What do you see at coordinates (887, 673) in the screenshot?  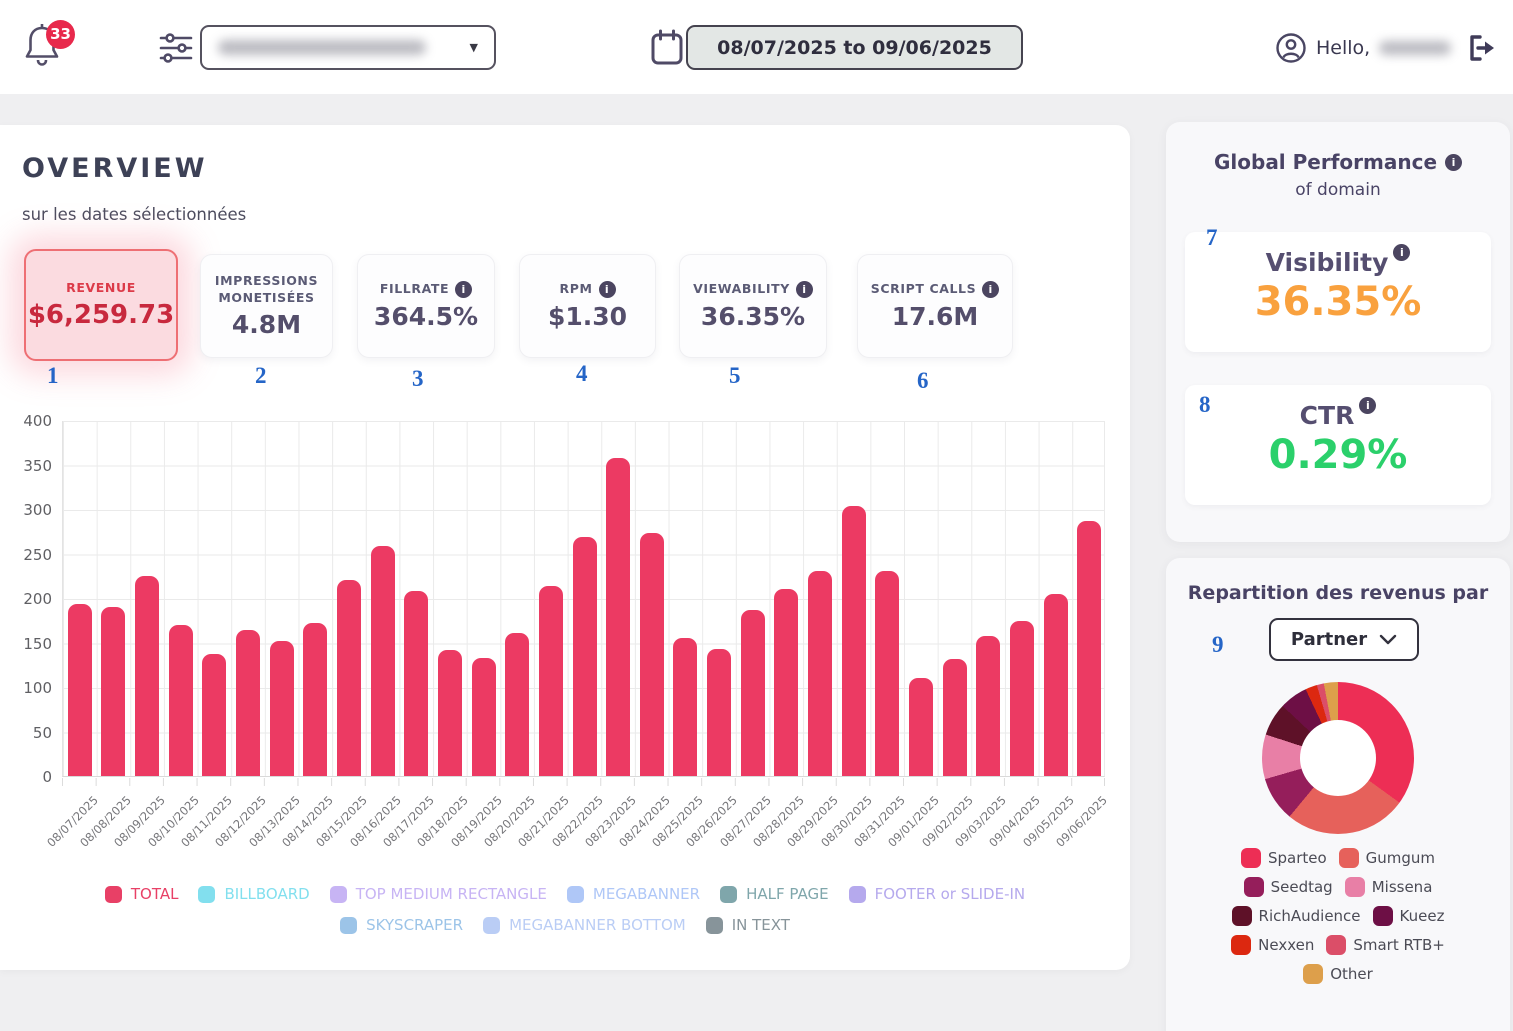 I see `bar-08/31/2025` at bounding box center [887, 673].